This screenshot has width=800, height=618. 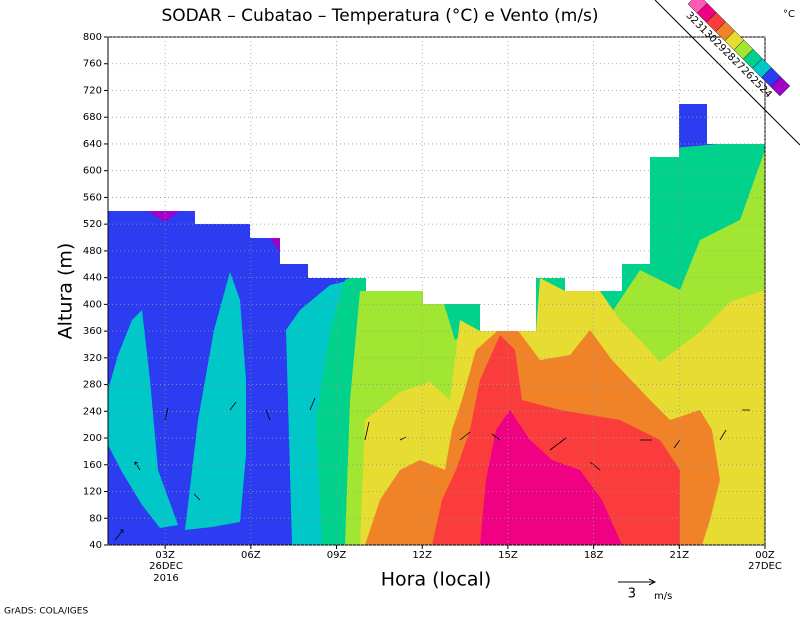 What do you see at coordinates (165, 578) in the screenshot?
I see `date-label: 2016` at bounding box center [165, 578].